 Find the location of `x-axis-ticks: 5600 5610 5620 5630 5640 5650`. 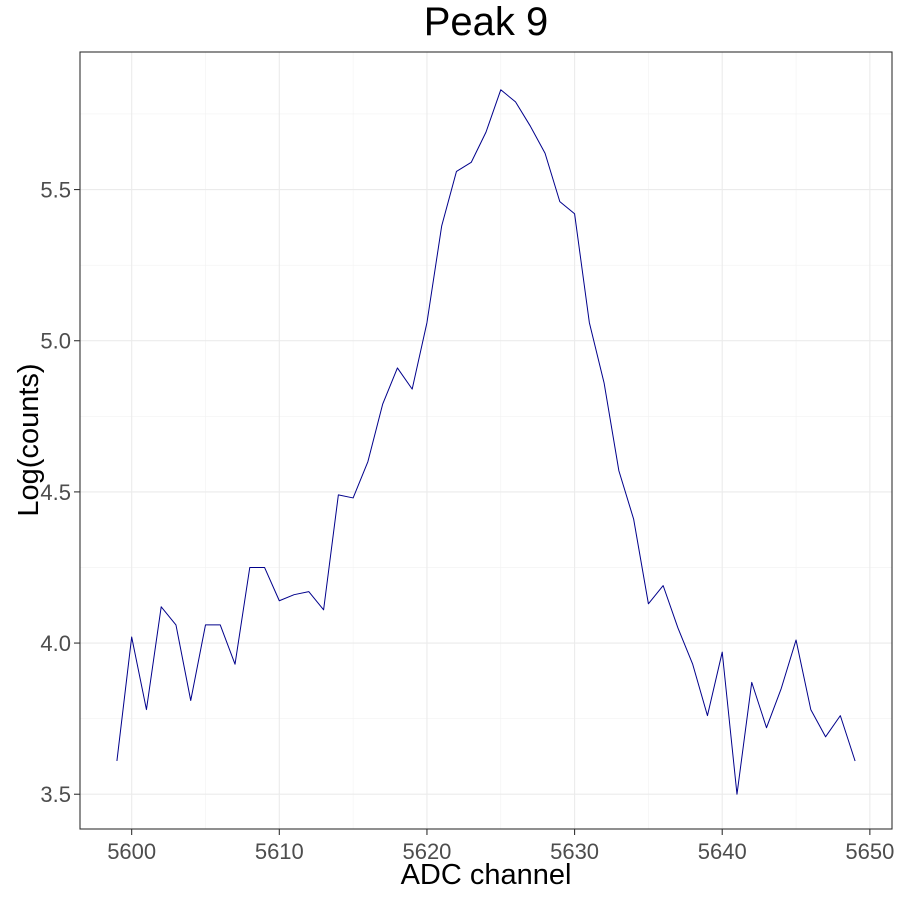

x-axis-ticks: 5600 5610 5620 5630 5640 5650 is located at coordinates (500, 846).